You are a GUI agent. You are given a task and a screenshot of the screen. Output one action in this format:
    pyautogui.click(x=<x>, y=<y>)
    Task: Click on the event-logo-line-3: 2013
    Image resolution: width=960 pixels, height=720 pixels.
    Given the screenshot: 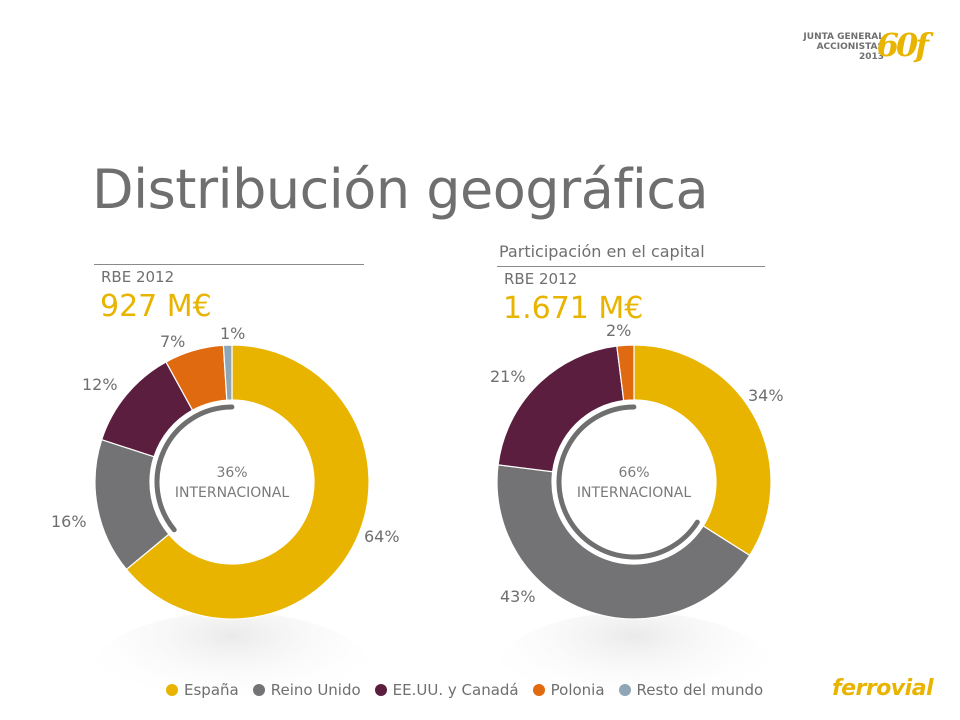 What is the action you would take?
    pyautogui.click(x=871, y=57)
    